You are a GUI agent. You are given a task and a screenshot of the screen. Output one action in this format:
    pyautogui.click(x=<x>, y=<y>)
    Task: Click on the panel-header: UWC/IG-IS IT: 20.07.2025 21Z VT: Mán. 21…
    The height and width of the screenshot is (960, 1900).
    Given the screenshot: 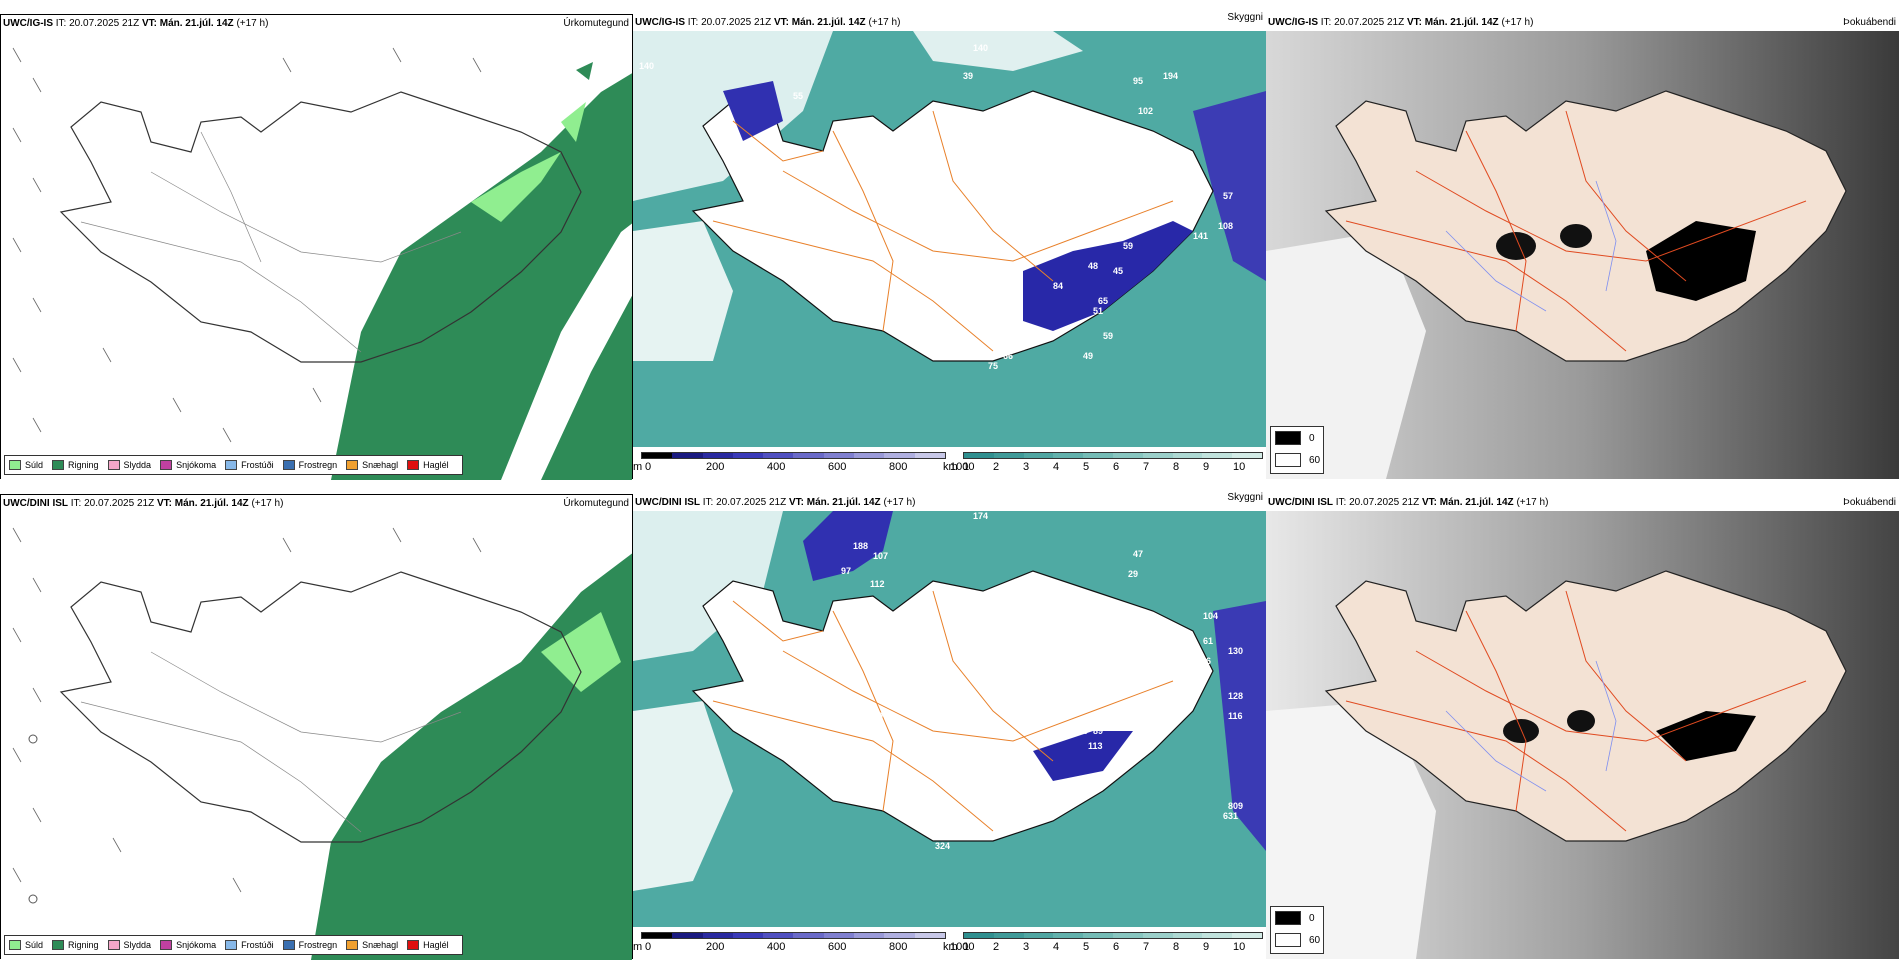 What is the action you would take?
    pyautogui.click(x=1582, y=22)
    